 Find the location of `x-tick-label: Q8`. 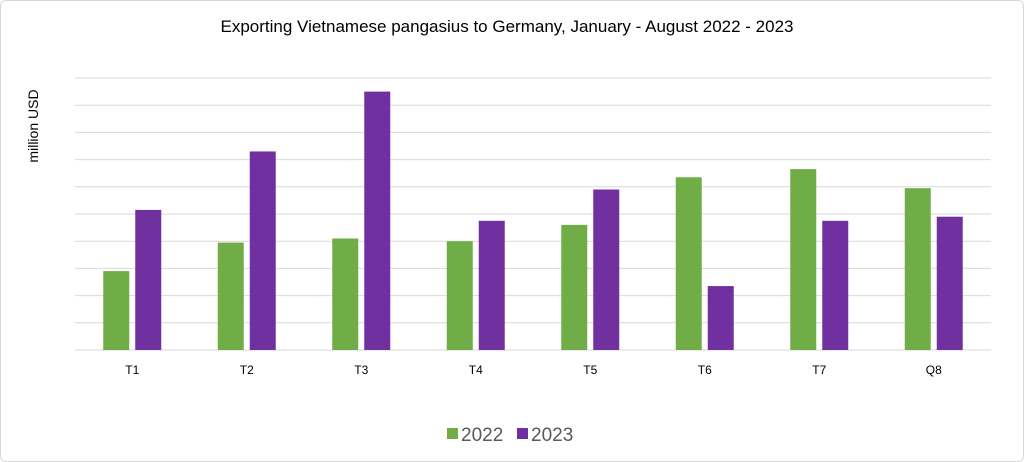

x-tick-label: Q8 is located at coordinates (934, 370).